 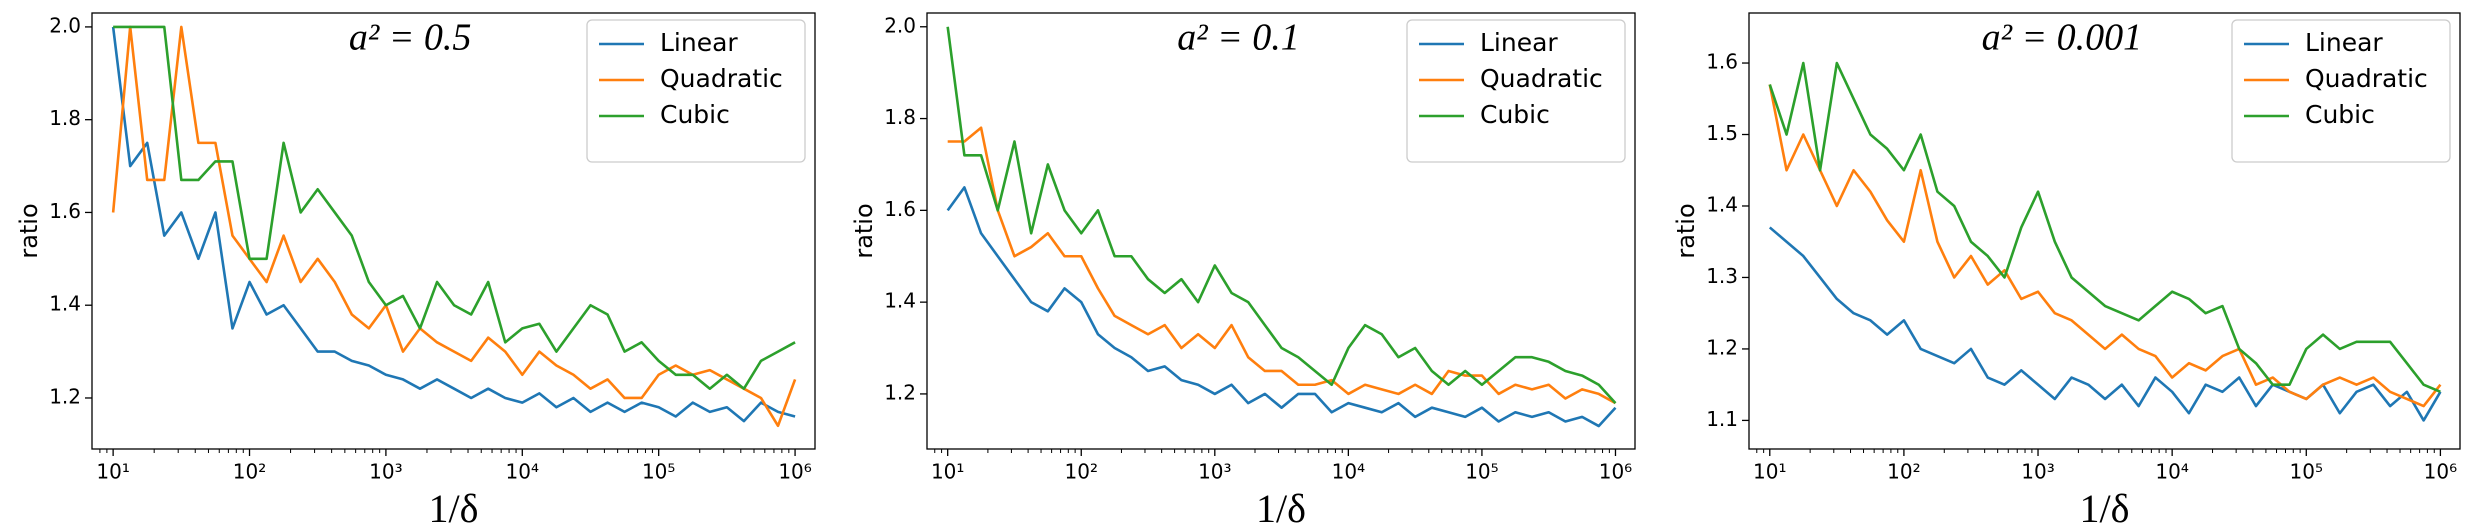 What do you see at coordinates (410, 38) in the screenshot?
I see `chart-title: a² = 0.5` at bounding box center [410, 38].